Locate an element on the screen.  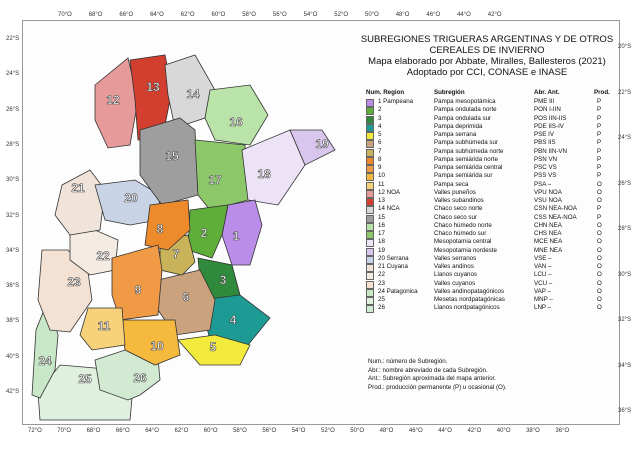
left-tick-11: 42°S is located at coordinates (13, 392).